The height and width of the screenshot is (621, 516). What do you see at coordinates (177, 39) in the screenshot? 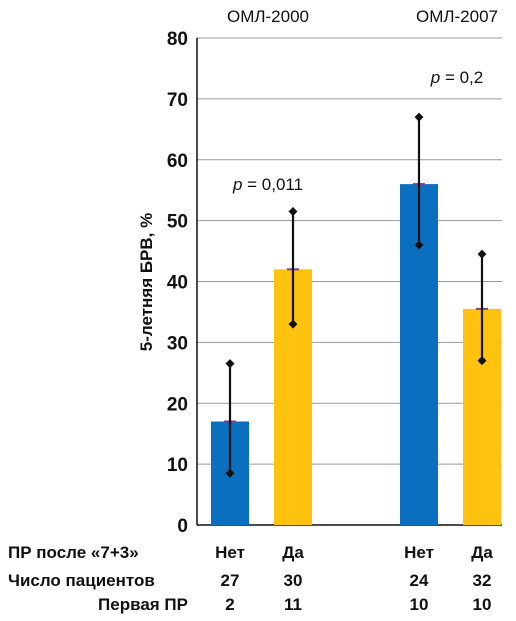
I see `y-tick-label: 80` at bounding box center [177, 39].